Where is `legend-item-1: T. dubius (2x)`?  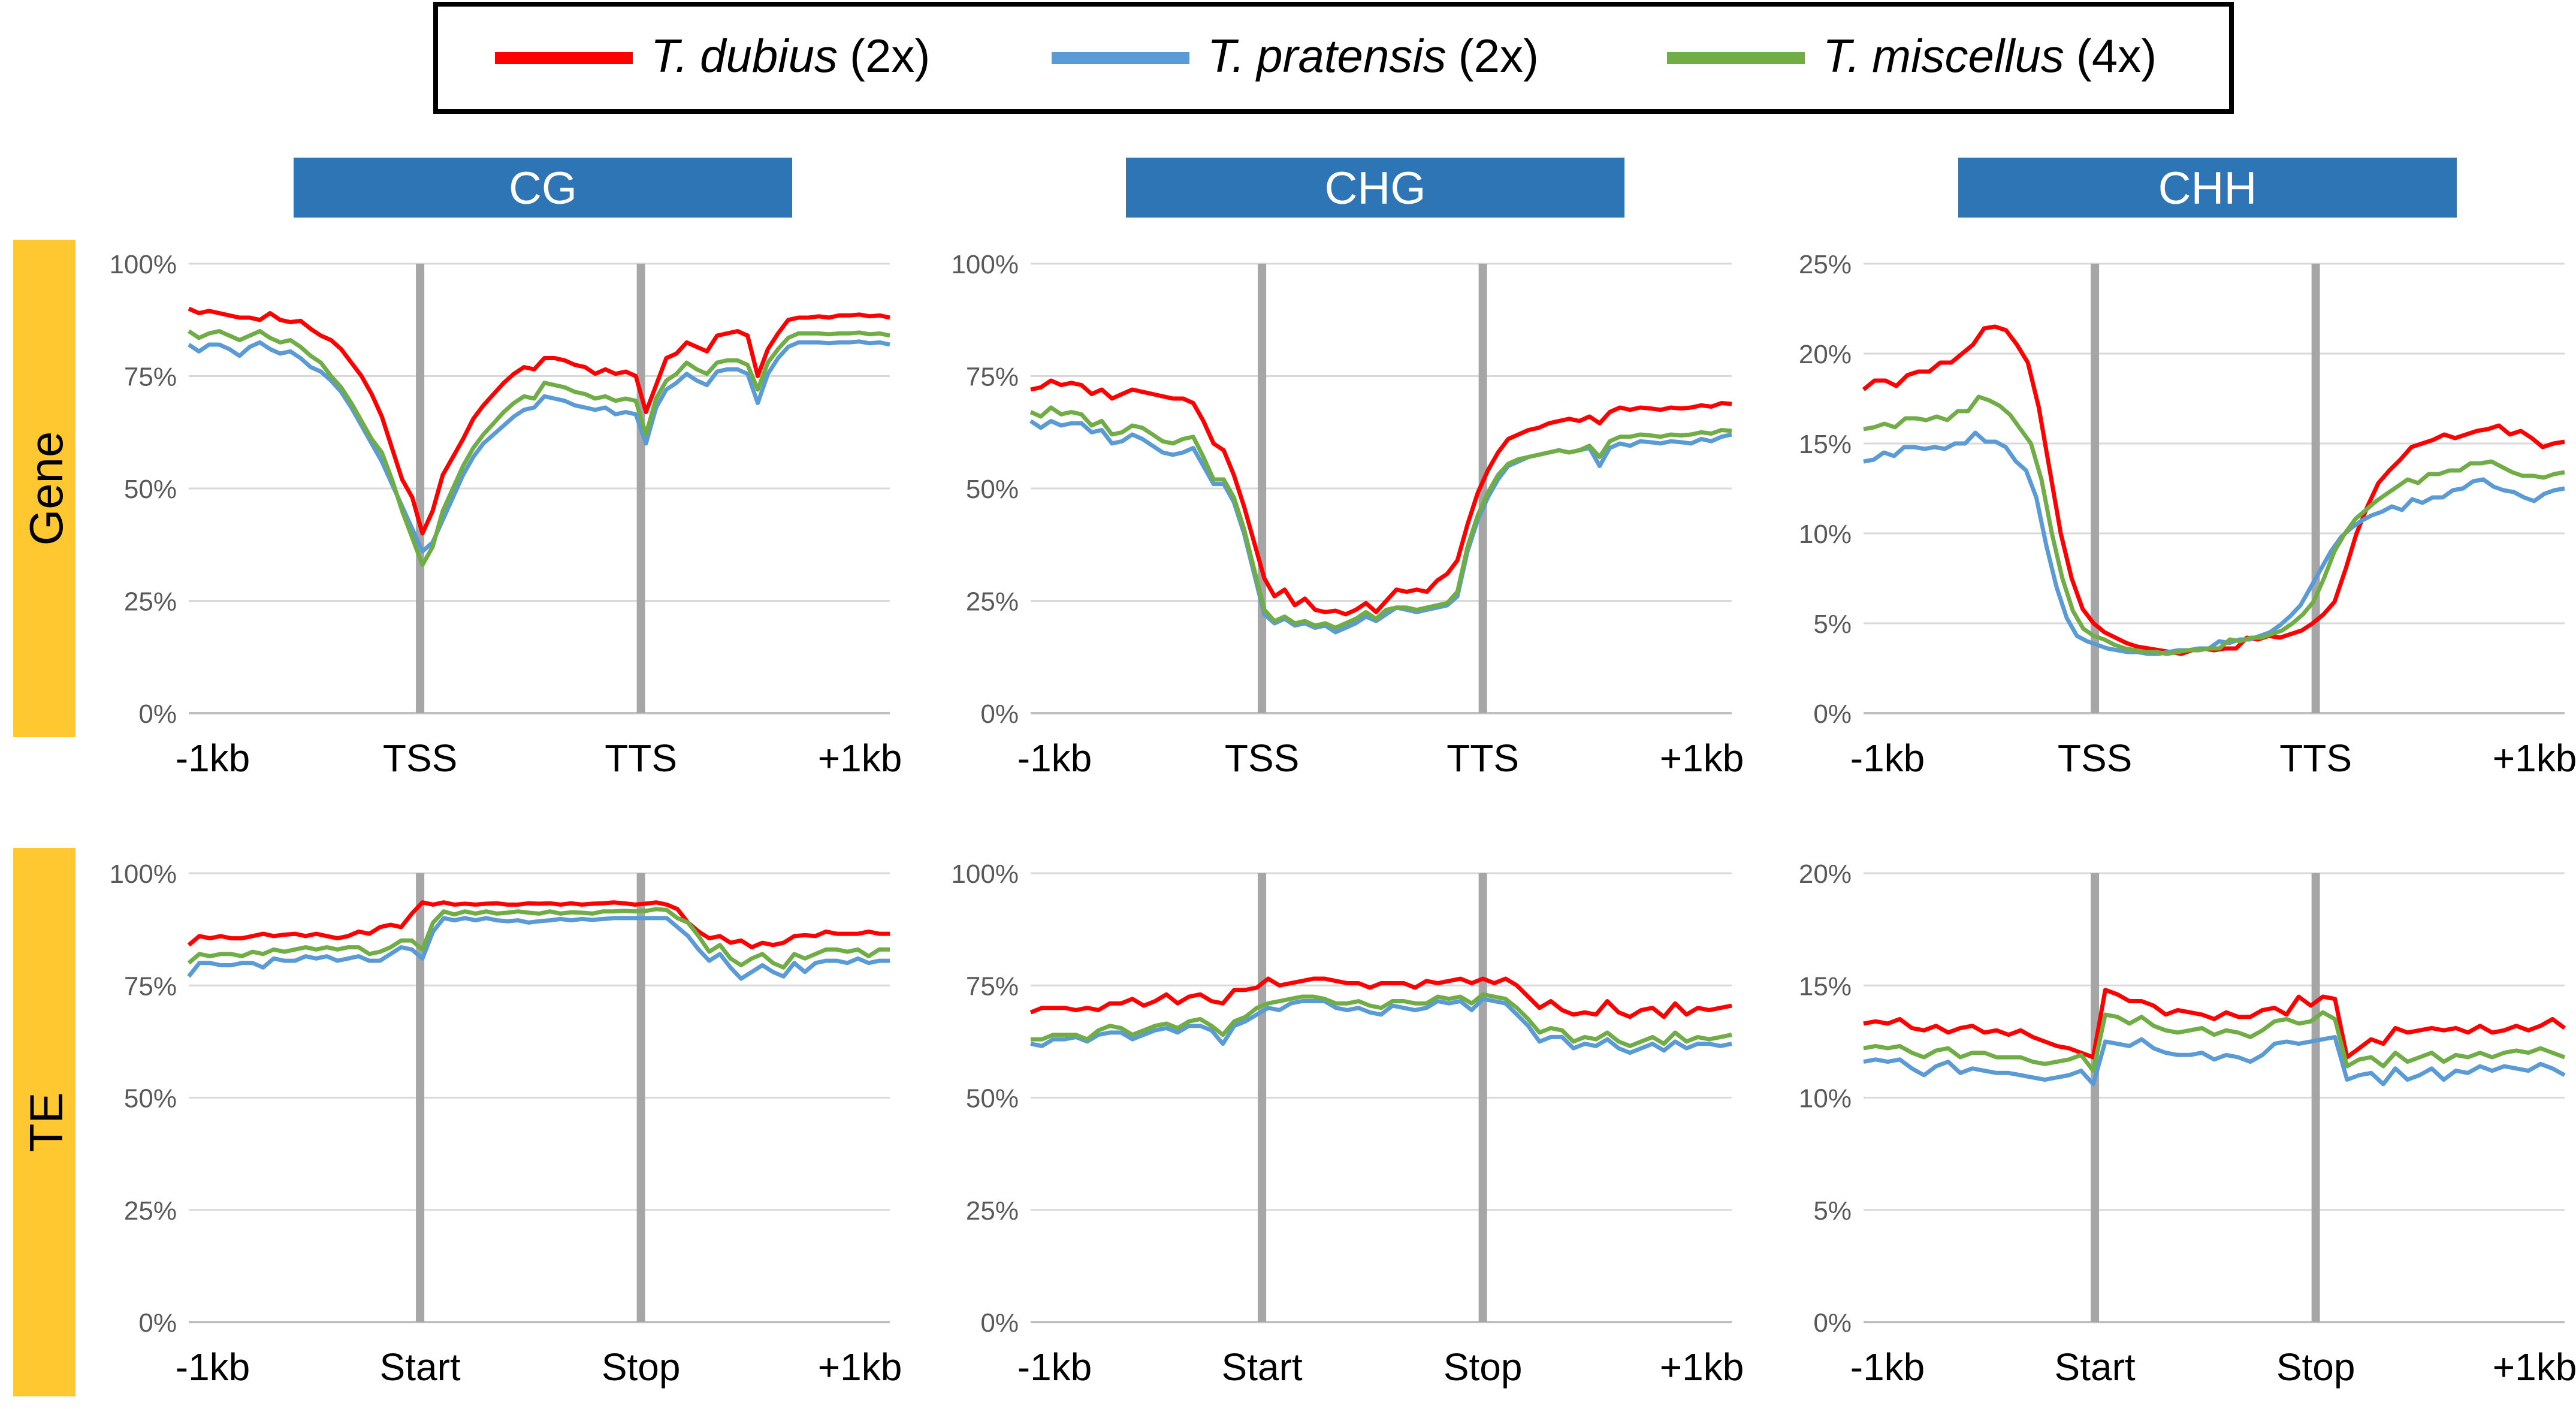
legend-item-1: T. dubius (2x) is located at coordinates (713, 55).